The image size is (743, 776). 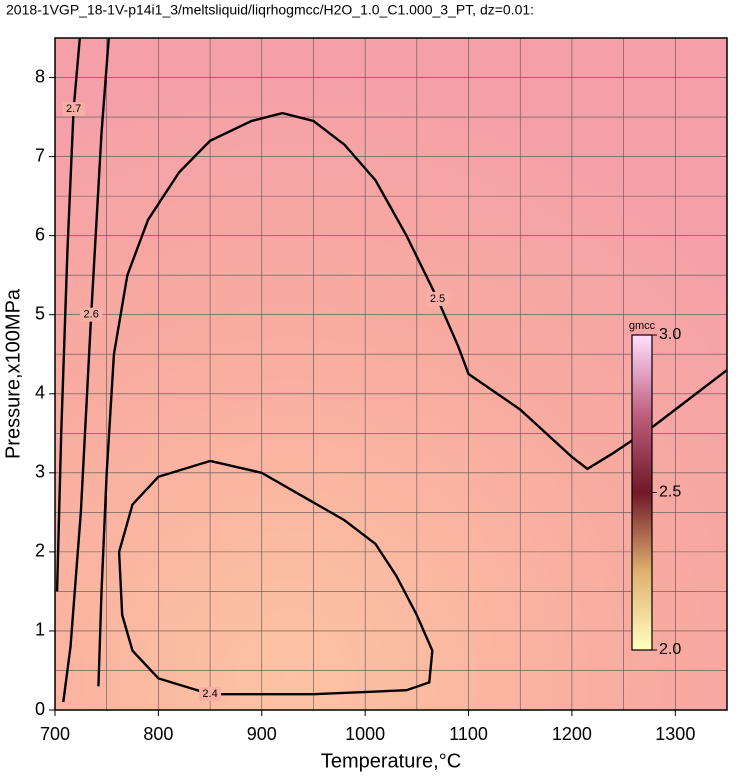 I want to click on x-tick-label: 900, so click(x=262, y=734).